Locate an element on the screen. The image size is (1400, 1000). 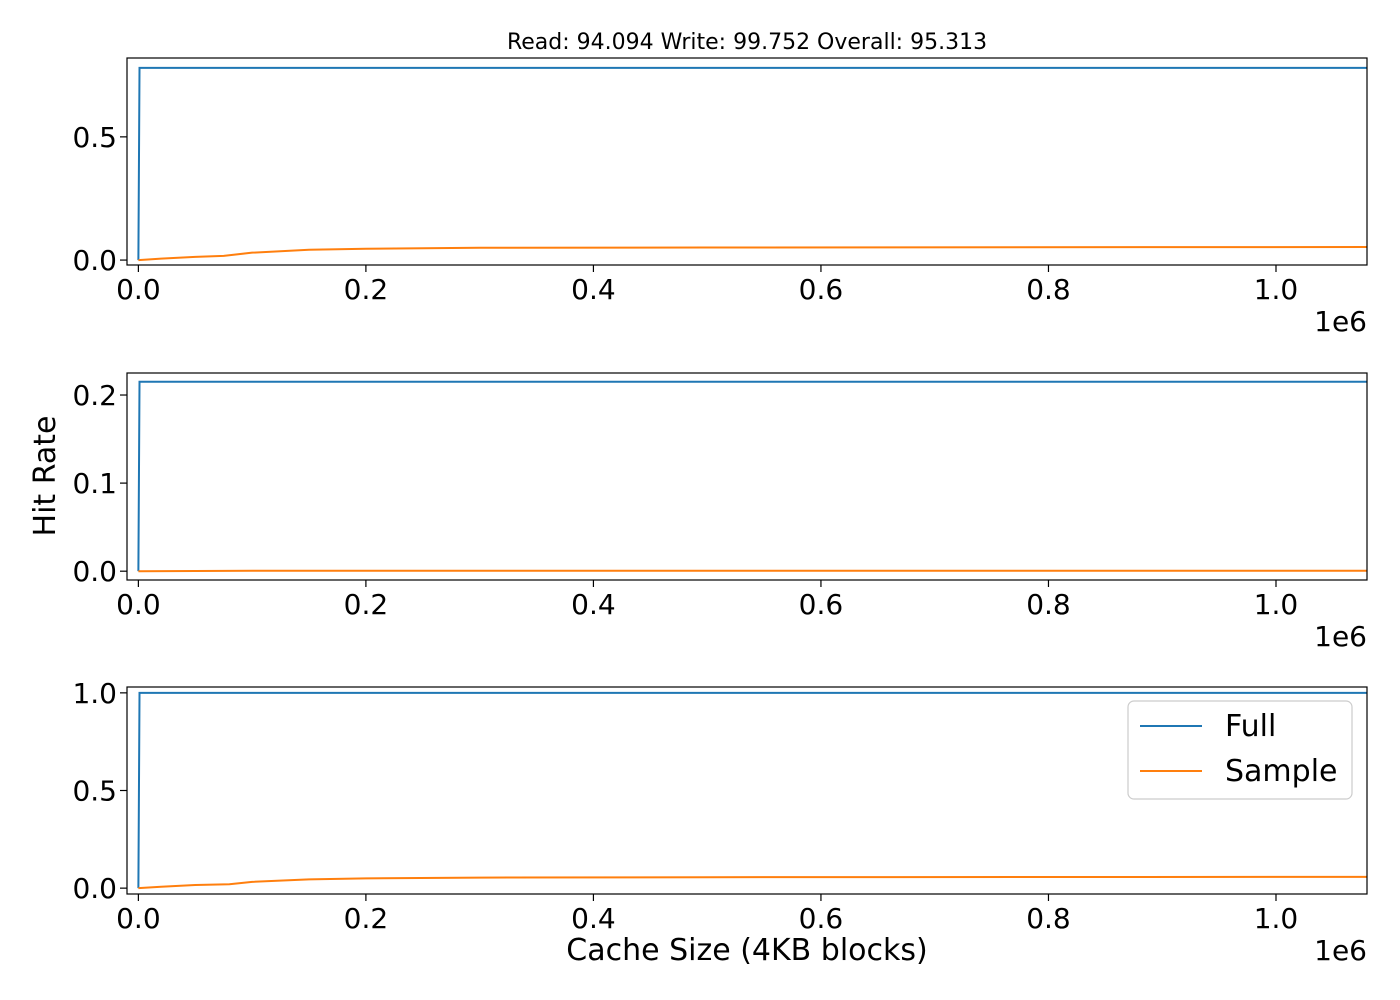
x-axis-label: Cache Size (4KB blocks) is located at coordinates (746, 950).